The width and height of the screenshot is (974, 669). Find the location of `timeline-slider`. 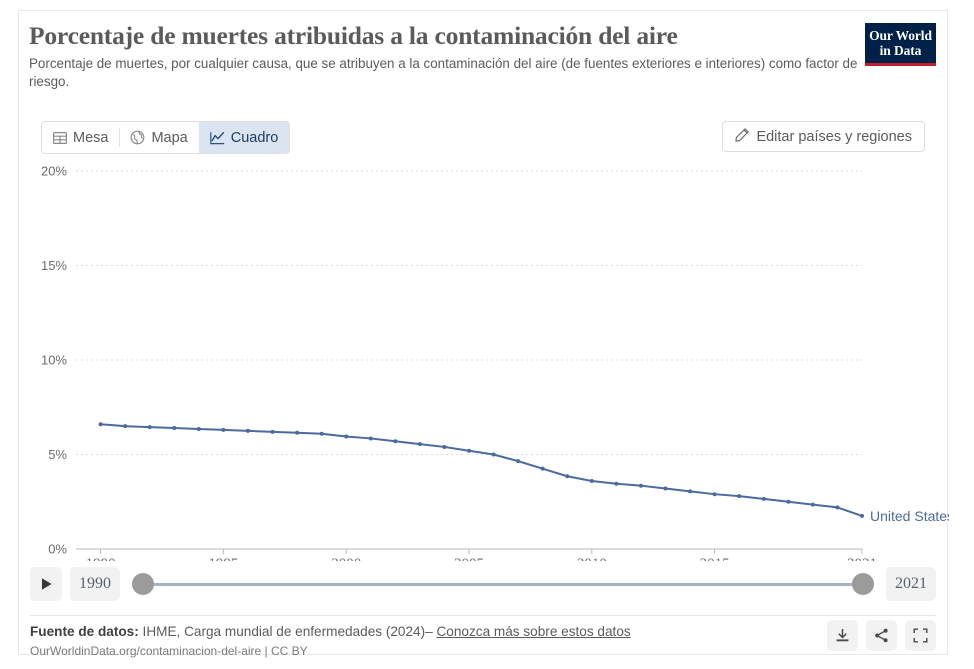

timeline-slider is located at coordinates (503, 584).